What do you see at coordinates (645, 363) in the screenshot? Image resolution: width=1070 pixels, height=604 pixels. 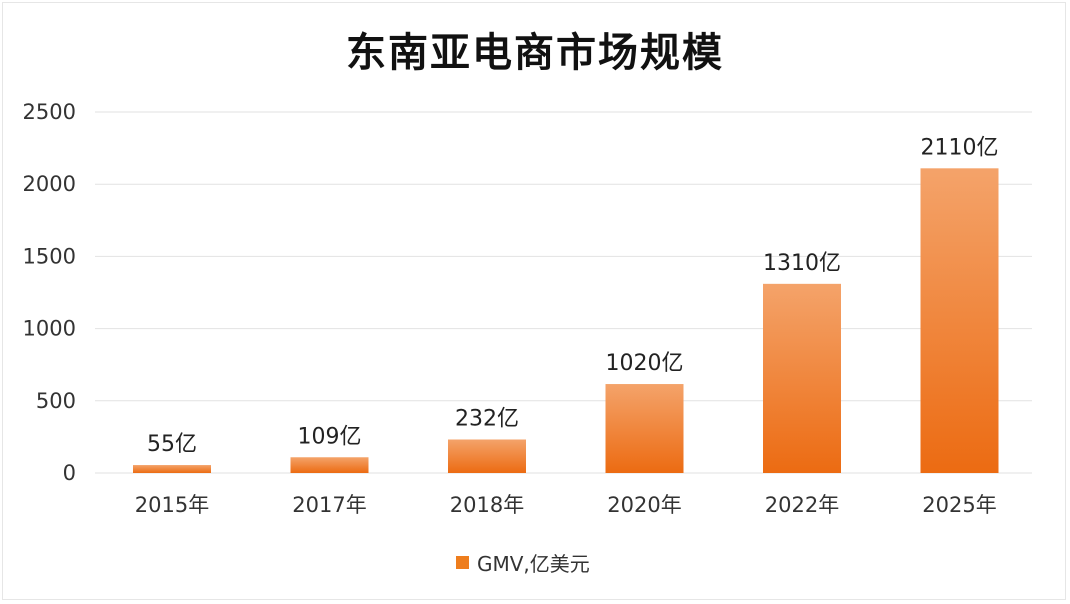 I see `data-label: 1020亿` at bounding box center [645, 363].